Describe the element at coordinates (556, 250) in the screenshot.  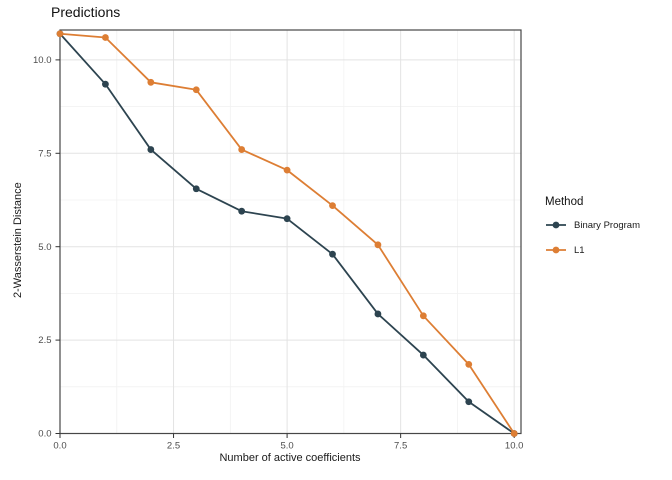
I see `legend-key-l1-icon` at that location.